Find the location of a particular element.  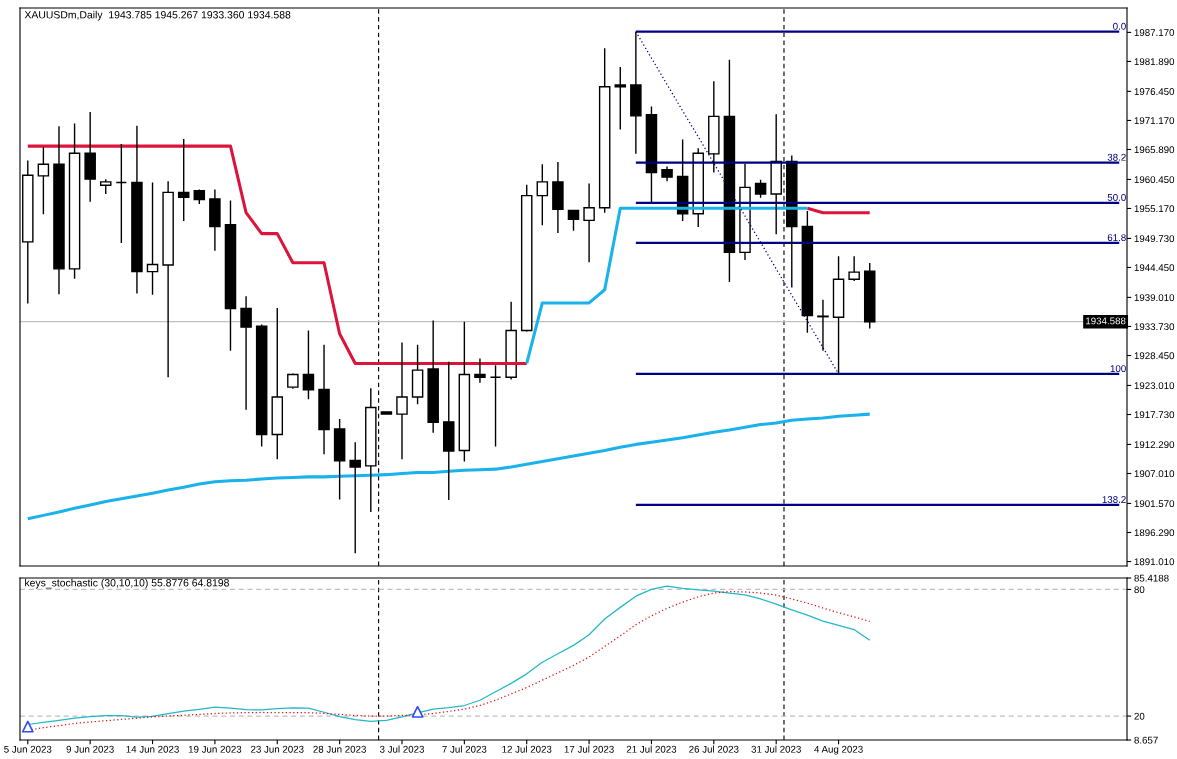

y-tick-label: 1944.450 is located at coordinates (1154, 268).